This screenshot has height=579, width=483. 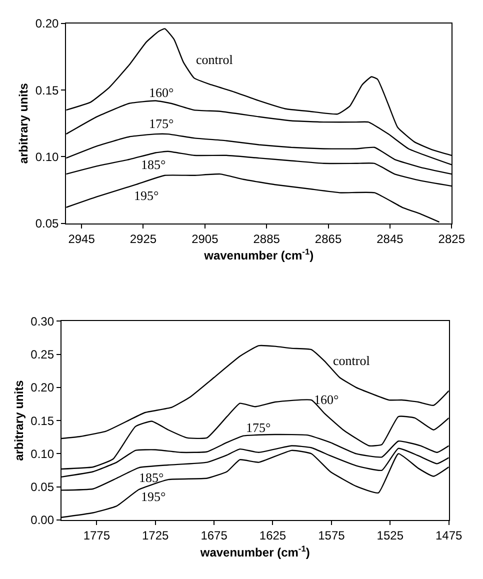 I want to click on x-tick-label: 2845, so click(x=390, y=239).